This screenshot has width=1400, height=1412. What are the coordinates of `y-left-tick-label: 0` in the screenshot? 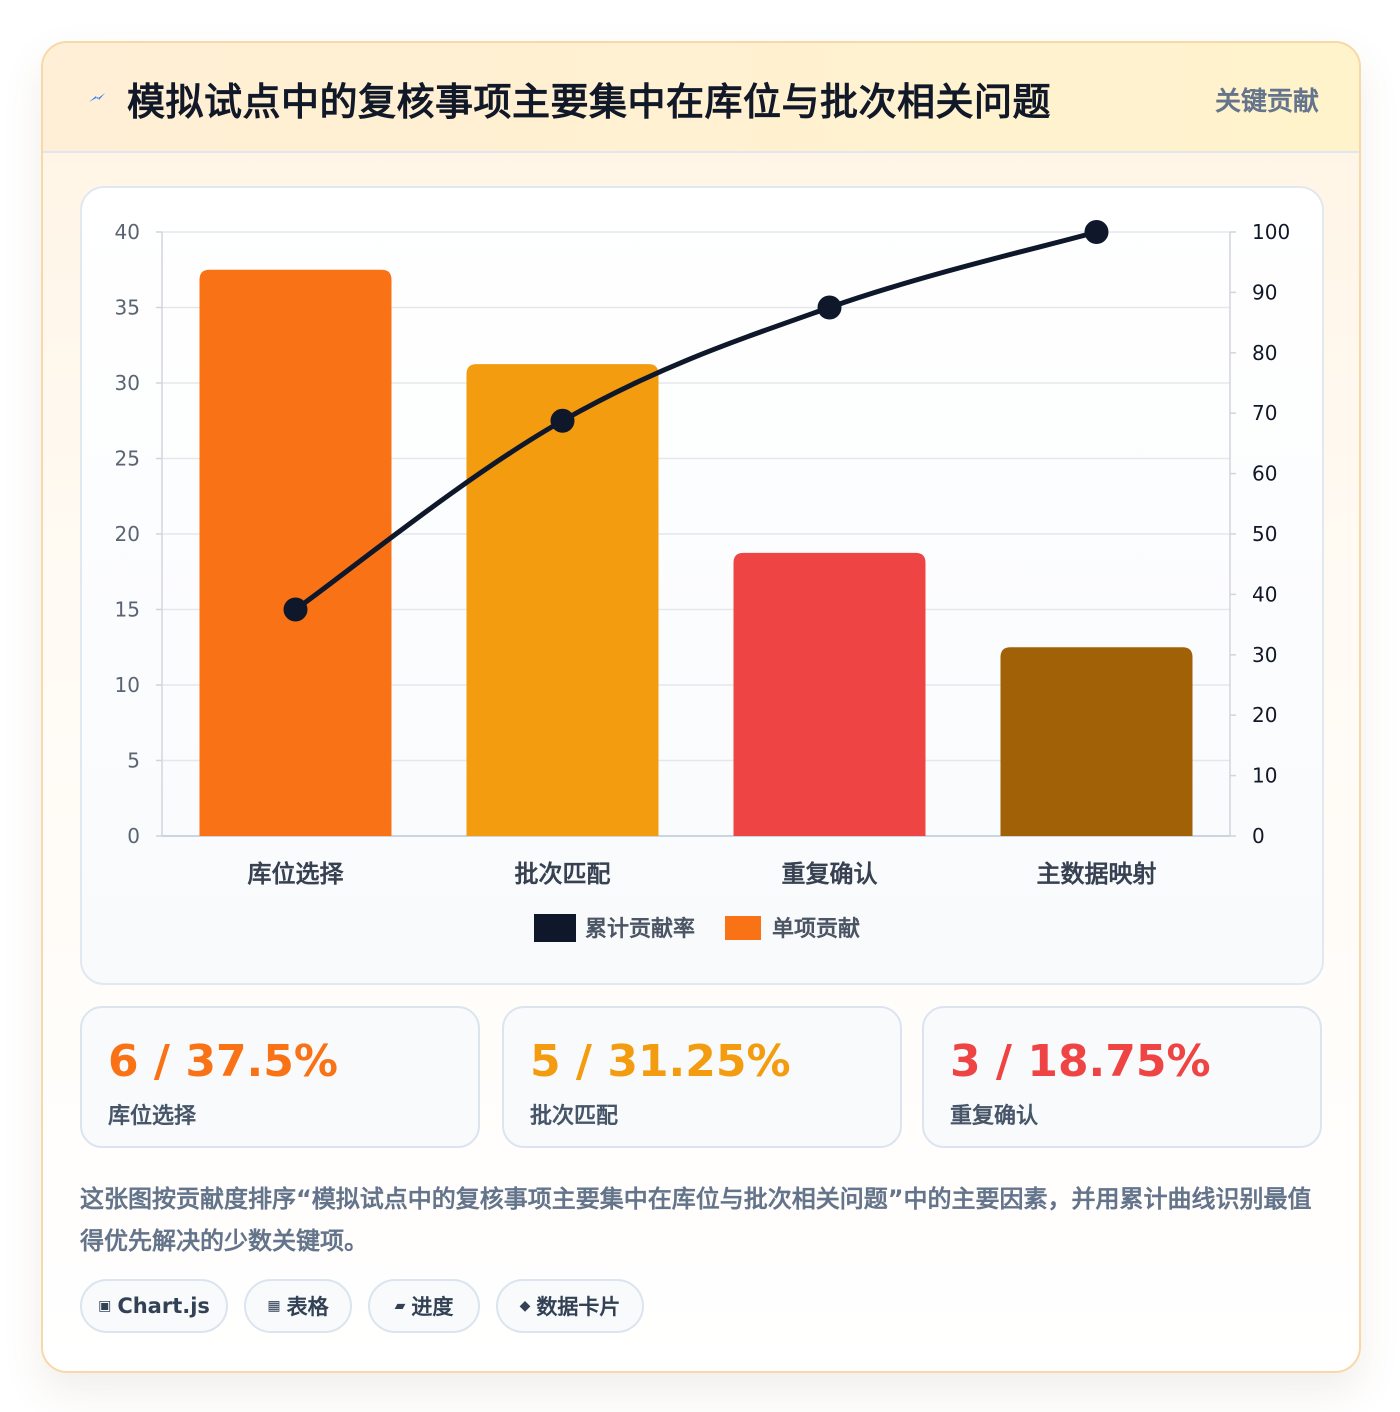 It's located at (133, 836).